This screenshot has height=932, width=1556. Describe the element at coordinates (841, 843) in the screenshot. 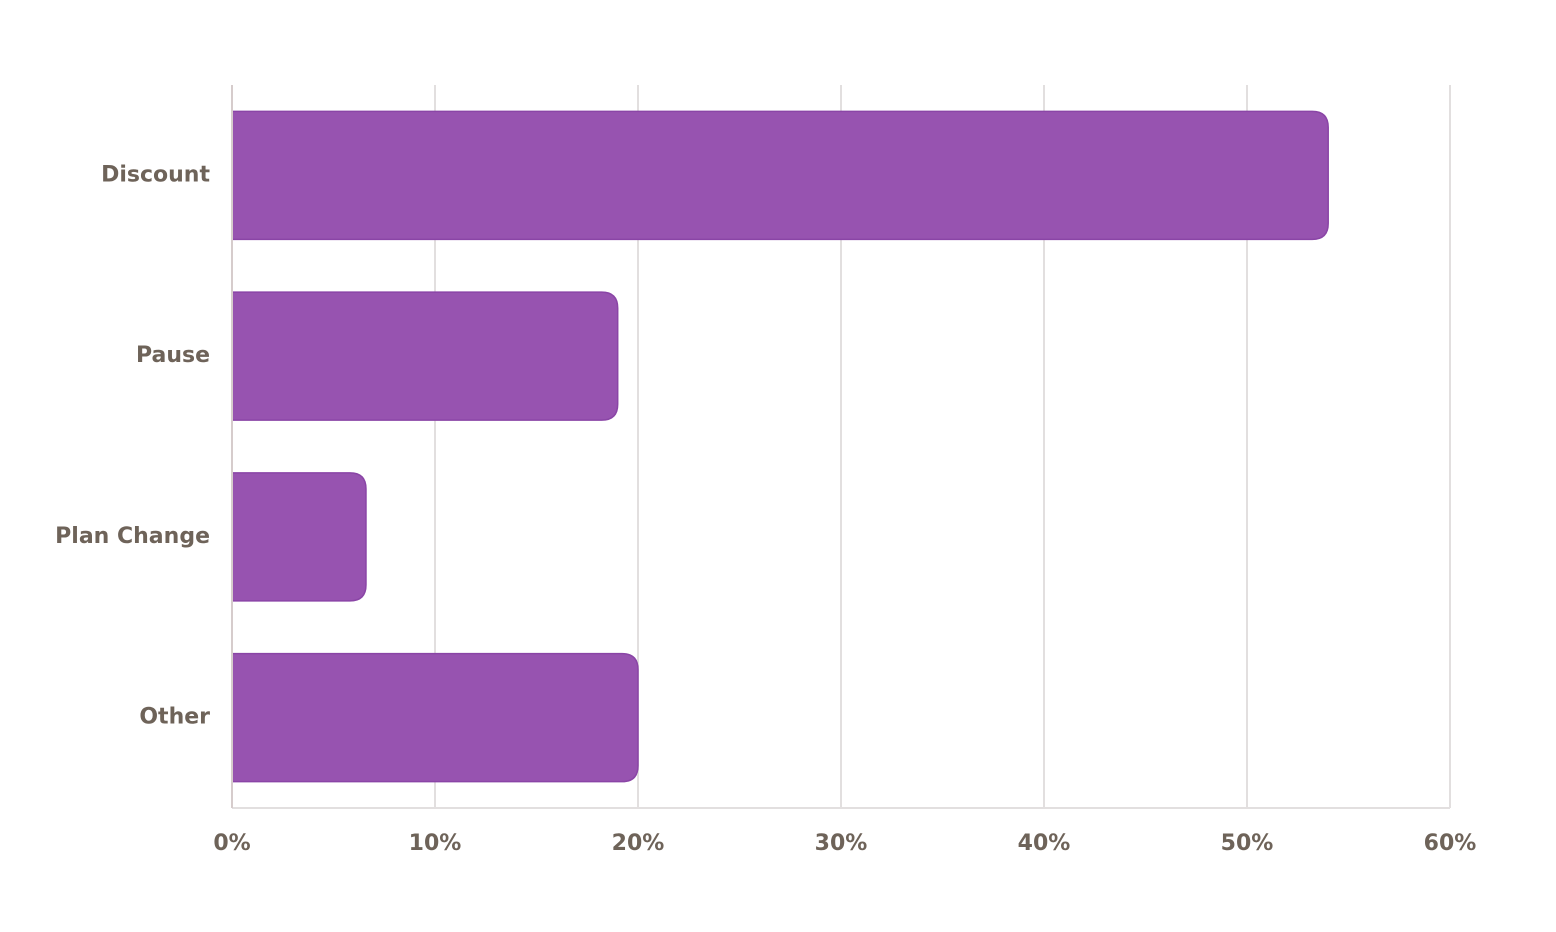

I see `x-tick-label: 30%` at that location.